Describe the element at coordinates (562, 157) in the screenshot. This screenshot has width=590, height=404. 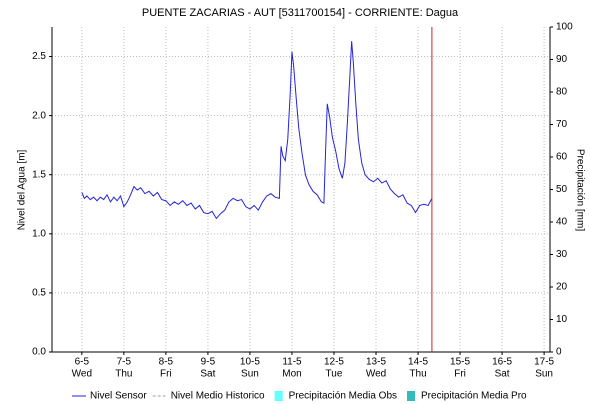
I see `y2-tick-label: 60` at that location.